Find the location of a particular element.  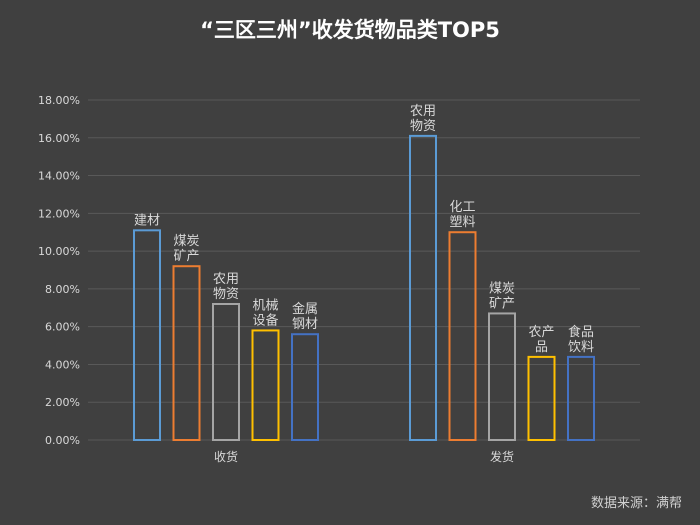

bar-label: 农产品 is located at coordinates (541, 340).